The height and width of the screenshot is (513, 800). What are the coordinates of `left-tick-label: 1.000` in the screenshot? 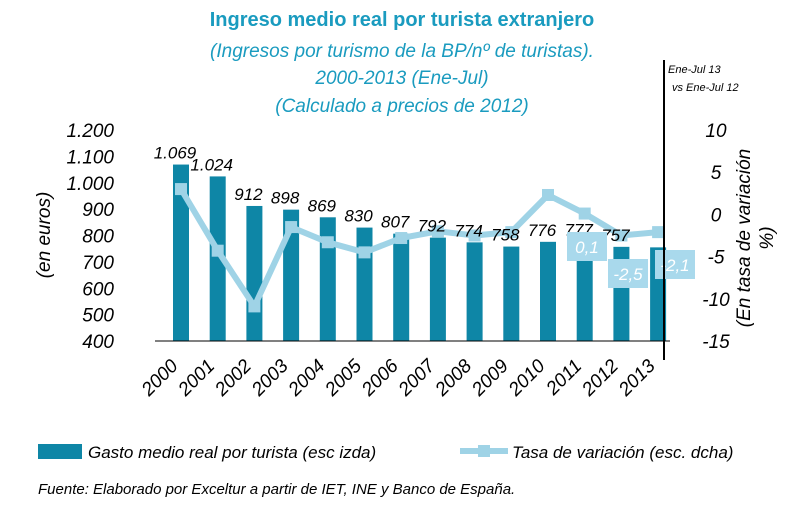 It's located at (90, 184).